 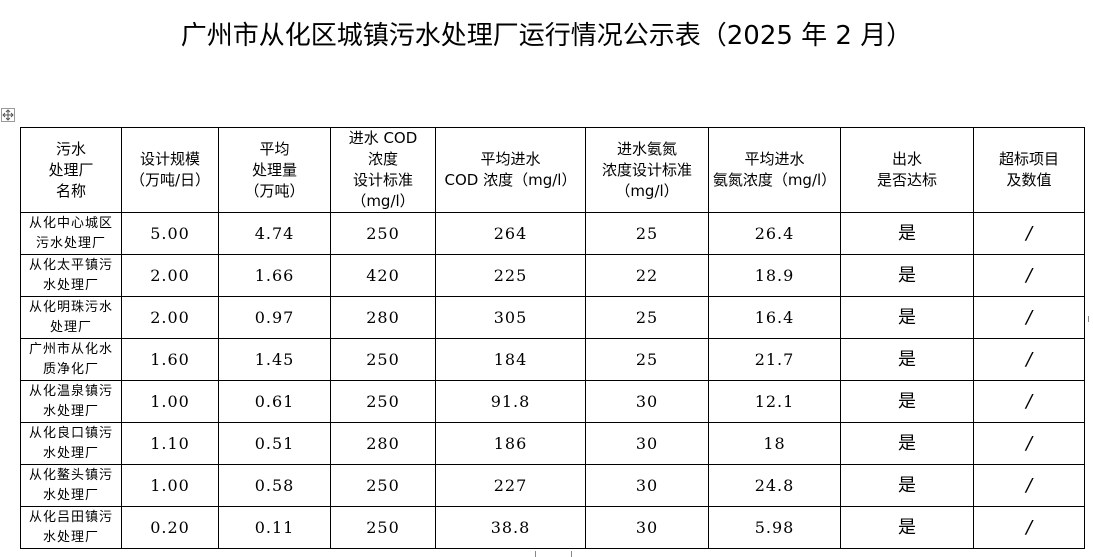 What do you see at coordinates (1028, 159) in the screenshot?
I see `header-line: 超标项目` at bounding box center [1028, 159].